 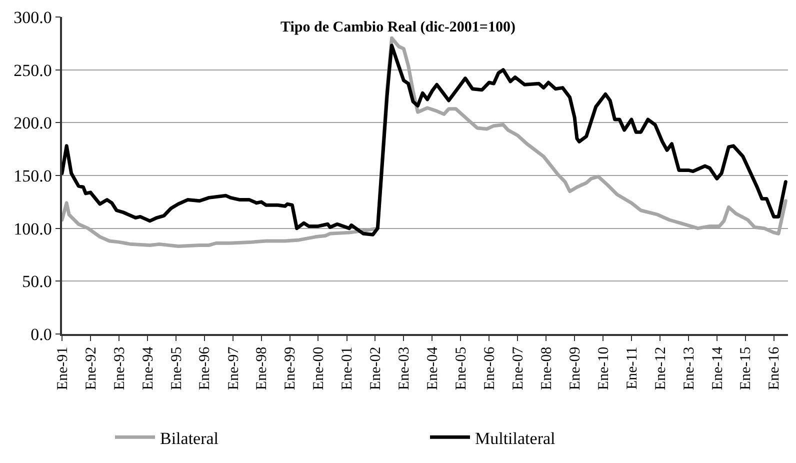 What do you see at coordinates (205, 368) in the screenshot?
I see `x-tick-label: Ene-96` at bounding box center [205, 368].